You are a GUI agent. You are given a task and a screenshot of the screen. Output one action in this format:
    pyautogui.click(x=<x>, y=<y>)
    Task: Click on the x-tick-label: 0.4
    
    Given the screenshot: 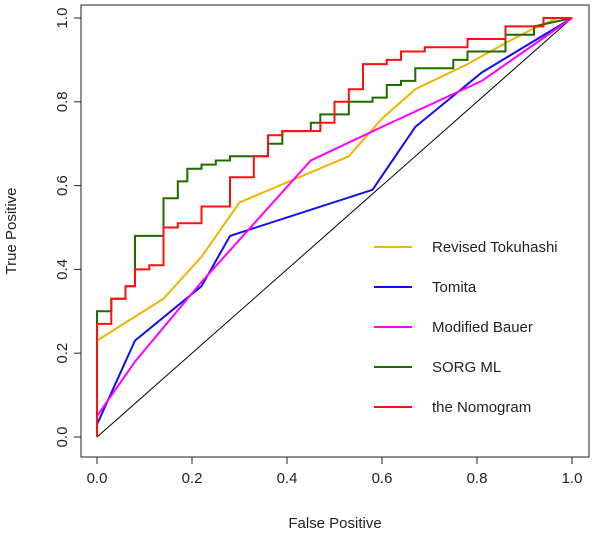 What is the action you would take?
    pyautogui.click(x=287, y=478)
    